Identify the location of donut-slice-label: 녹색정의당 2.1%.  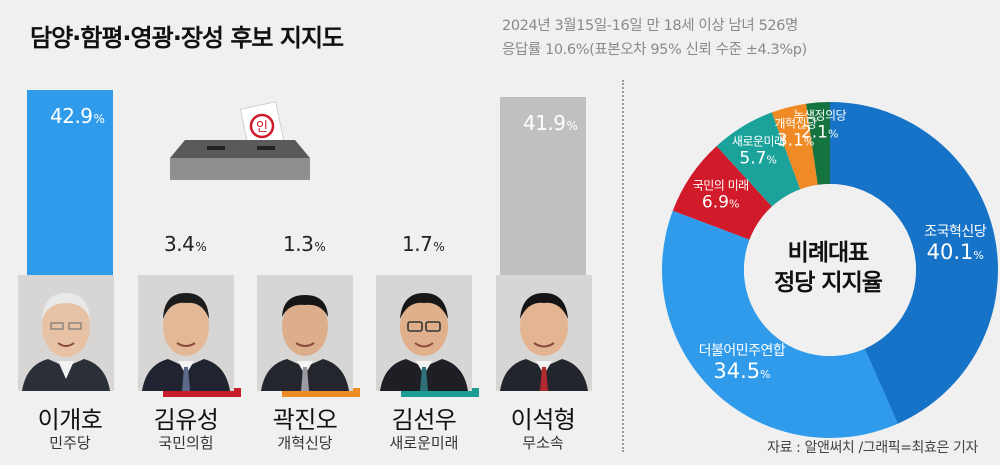
(820, 125).